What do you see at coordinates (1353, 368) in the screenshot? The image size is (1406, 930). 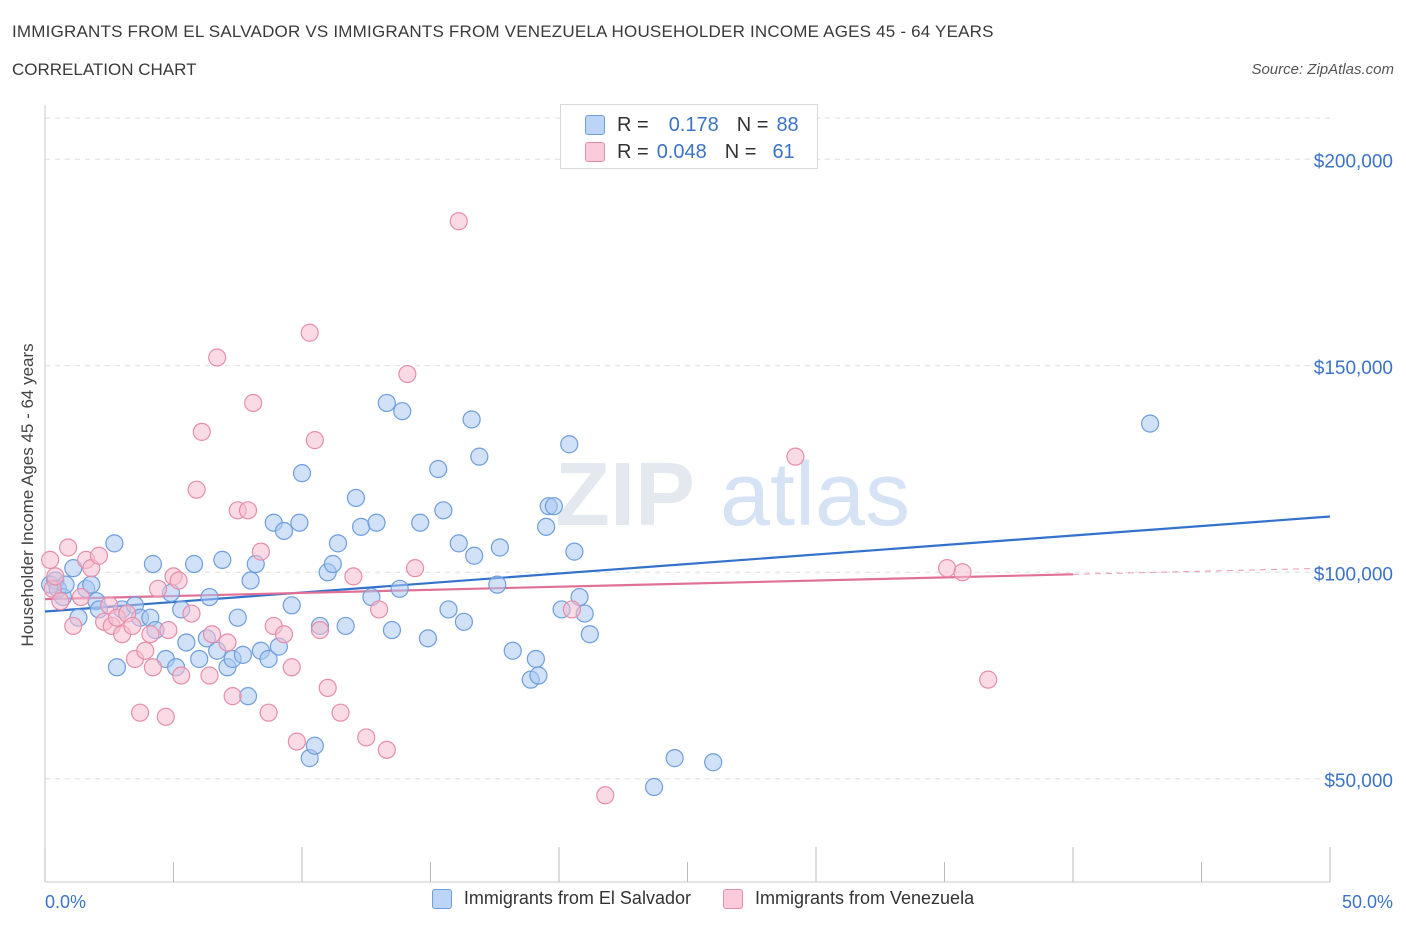 I see `y-tick-label: $150,000` at bounding box center [1353, 368].